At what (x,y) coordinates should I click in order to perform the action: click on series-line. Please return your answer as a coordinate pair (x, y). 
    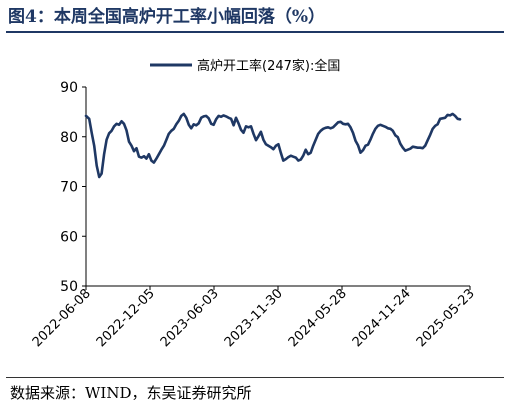
    Looking at the image, I should click on (273, 145).